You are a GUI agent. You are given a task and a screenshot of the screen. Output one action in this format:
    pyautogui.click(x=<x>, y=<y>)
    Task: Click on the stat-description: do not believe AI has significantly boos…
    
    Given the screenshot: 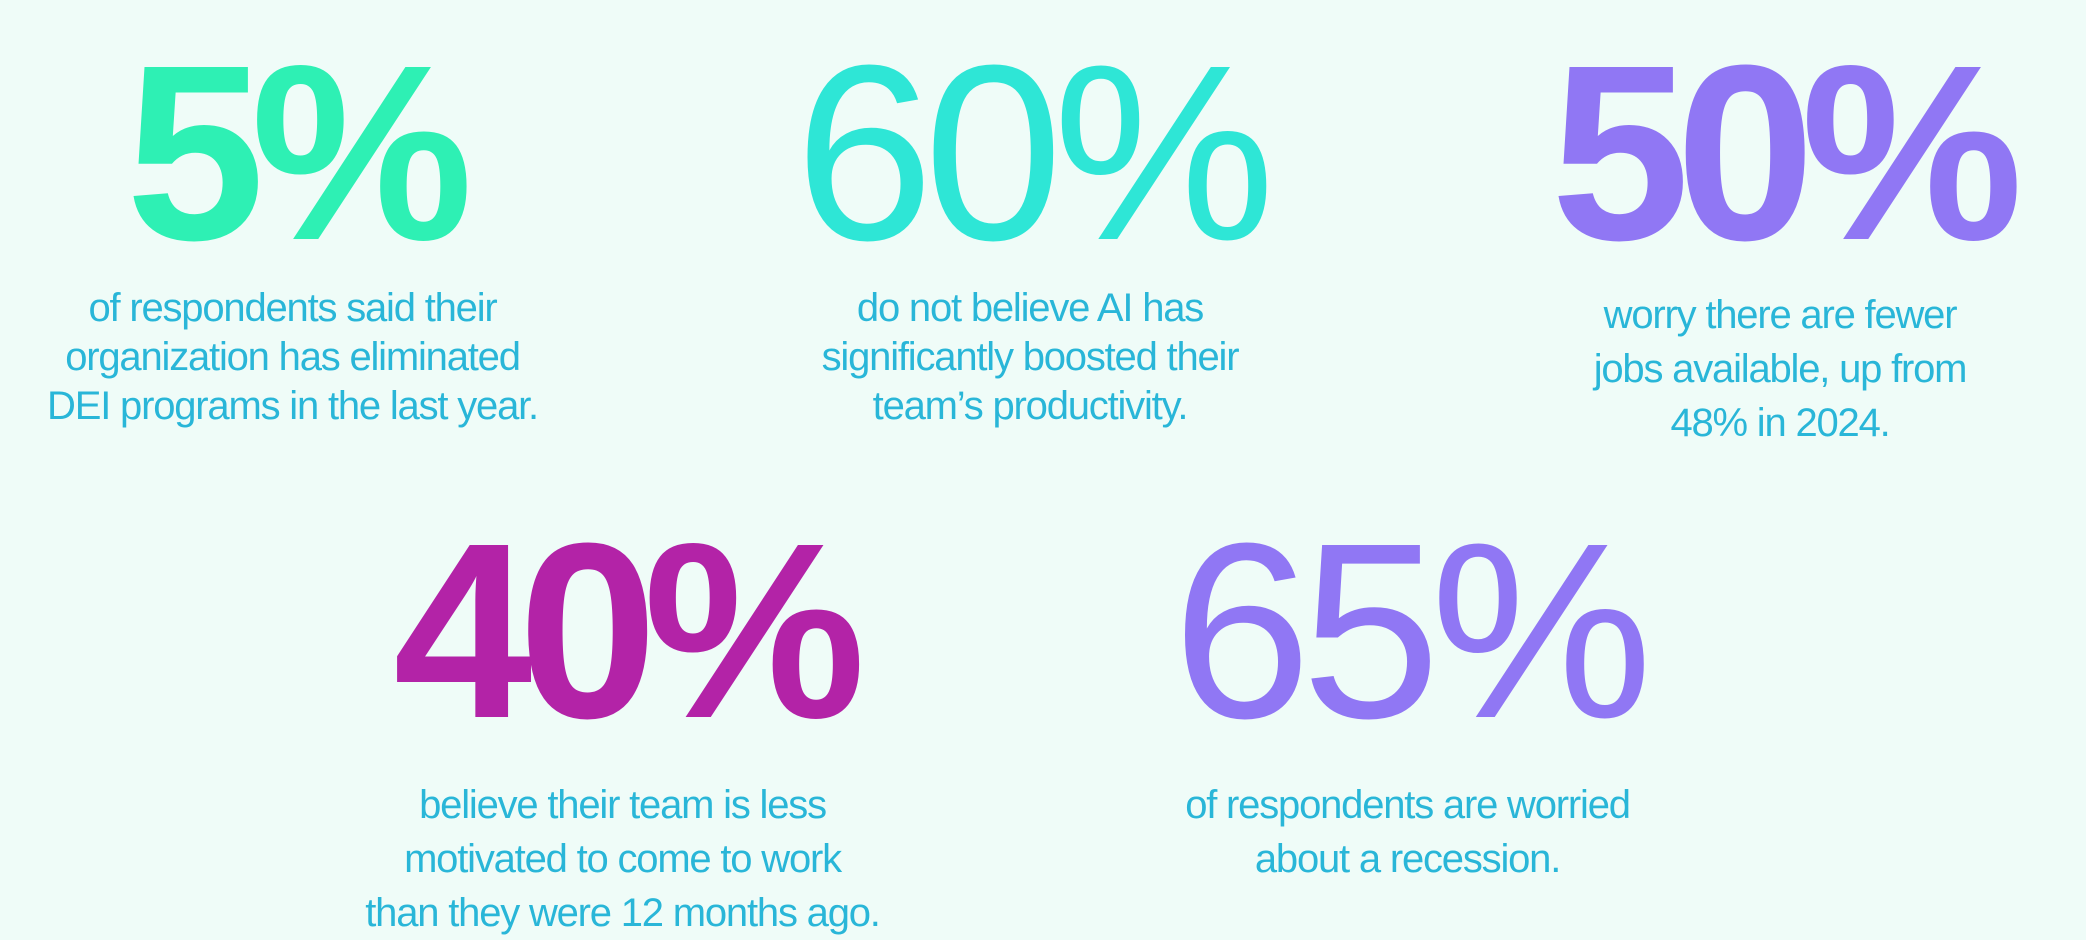 What is the action you would take?
    pyautogui.click(x=1030, y=357)
    